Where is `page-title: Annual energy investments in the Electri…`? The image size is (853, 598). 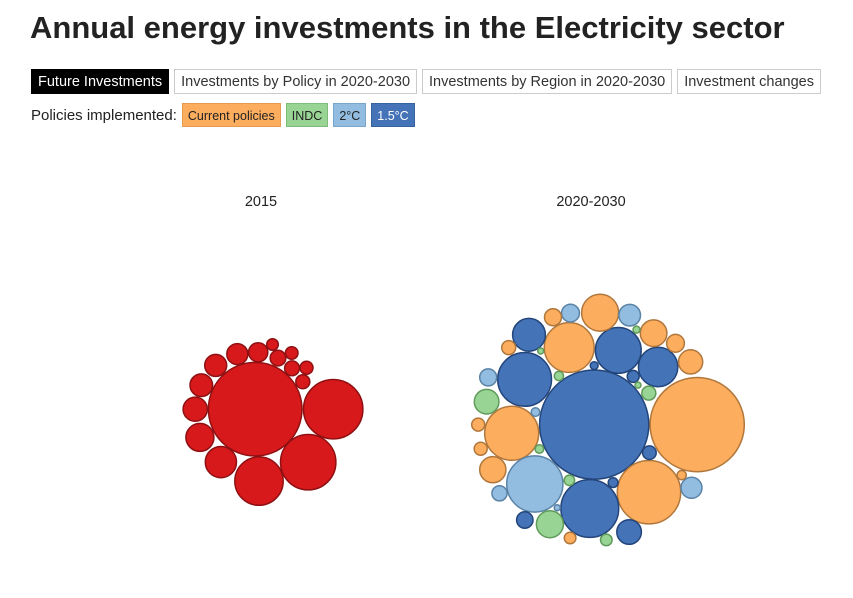 page-title: Annual energy investments in the Electri… is located at coordinates (407, 27).